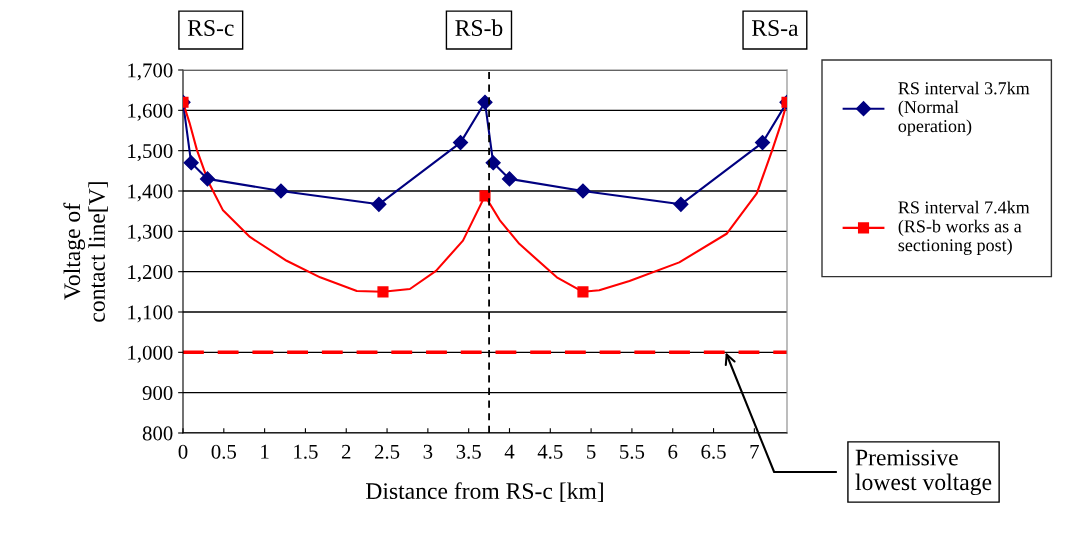 This screenshot has height=537, width=1065. I want to click on x-tick-label: 5, so click(591, 451).